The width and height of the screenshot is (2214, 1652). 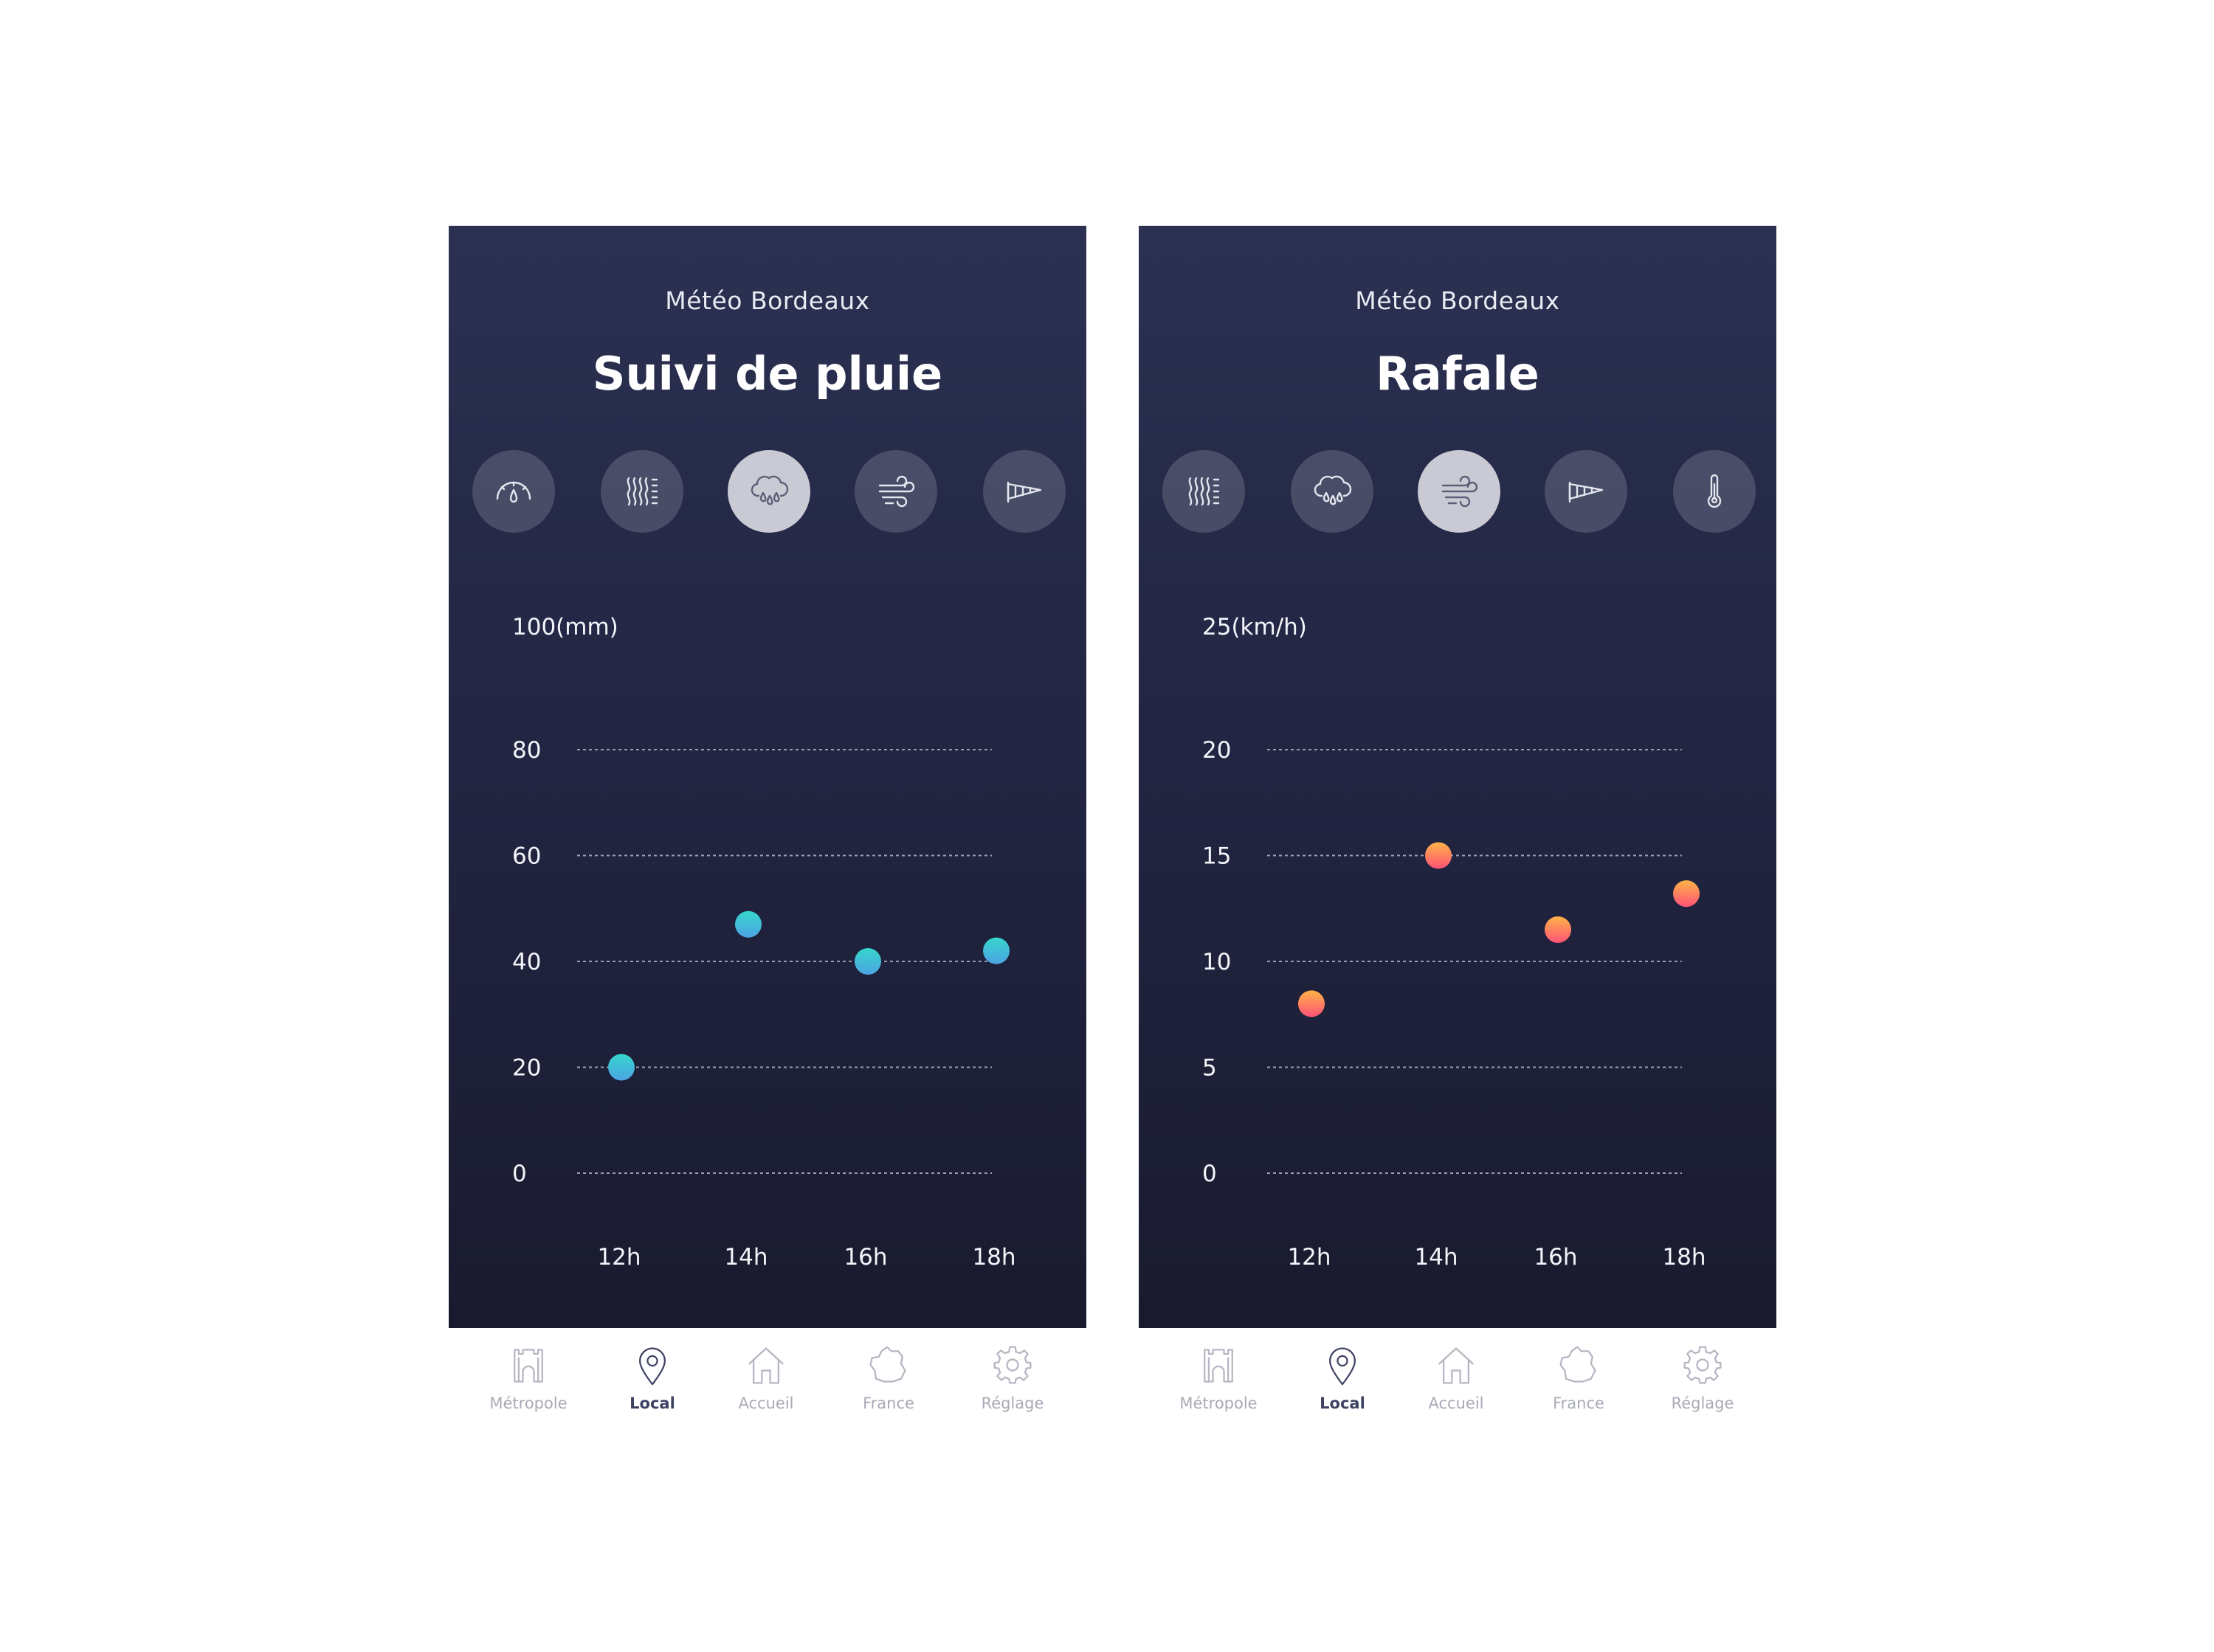 What do you see at coordinates (1216, 857) in the screenshot?
I see `y-tick-label: 15` at bounding box center [1216, 857].